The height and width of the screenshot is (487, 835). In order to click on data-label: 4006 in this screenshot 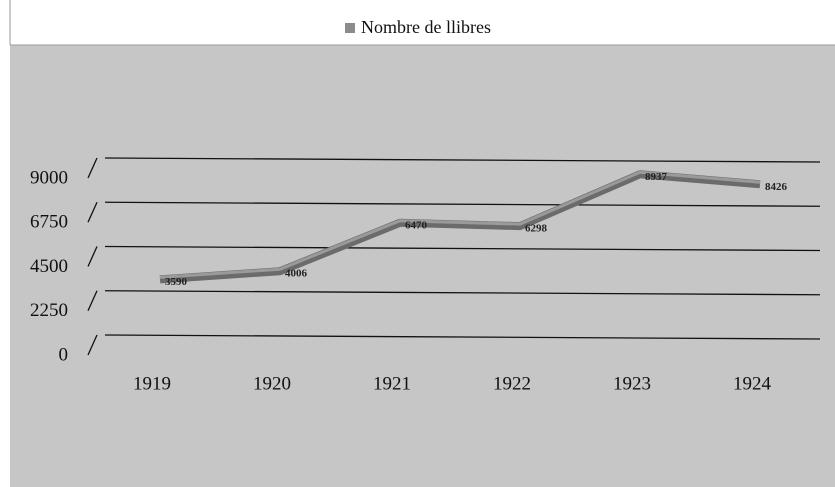, I will do `click(296, 274)`.